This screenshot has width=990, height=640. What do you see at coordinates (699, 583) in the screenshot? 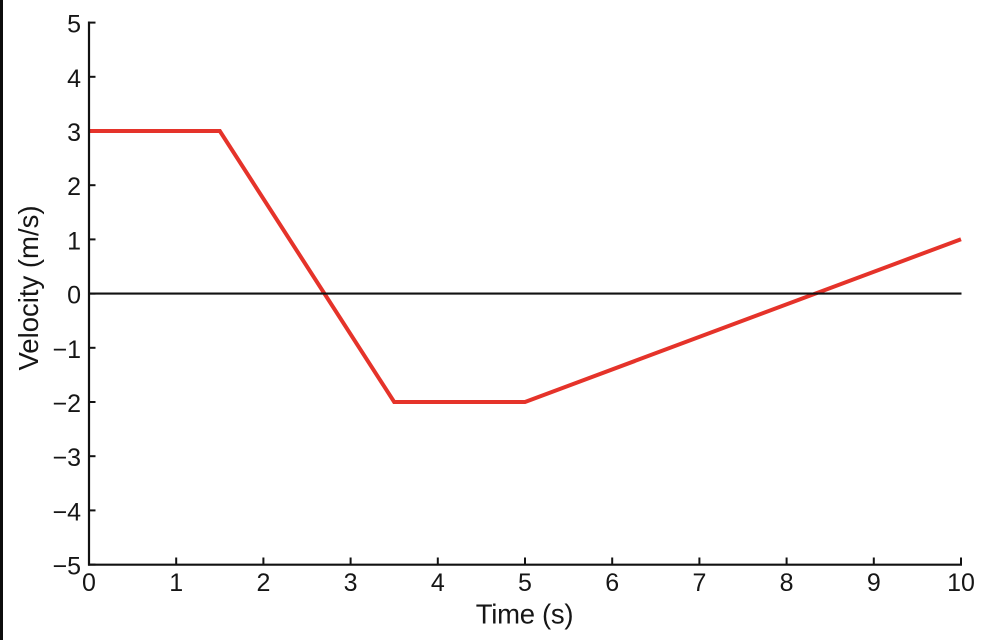
I see `svg-text: 7` at bounding box center [699, 583].